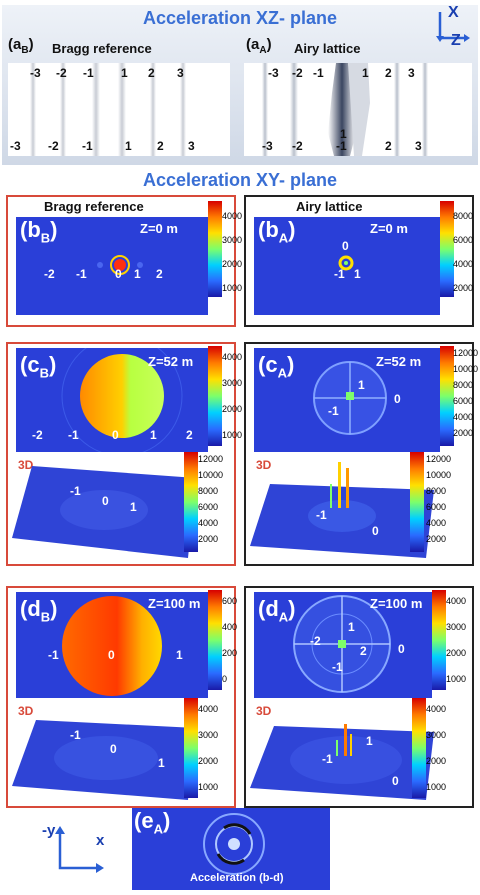 This screenshot has height=895, width=480. What do you see at coordinates (112, 396) in the screenshot?
I see `bragg-c-field` at bounding box center [112, 396].